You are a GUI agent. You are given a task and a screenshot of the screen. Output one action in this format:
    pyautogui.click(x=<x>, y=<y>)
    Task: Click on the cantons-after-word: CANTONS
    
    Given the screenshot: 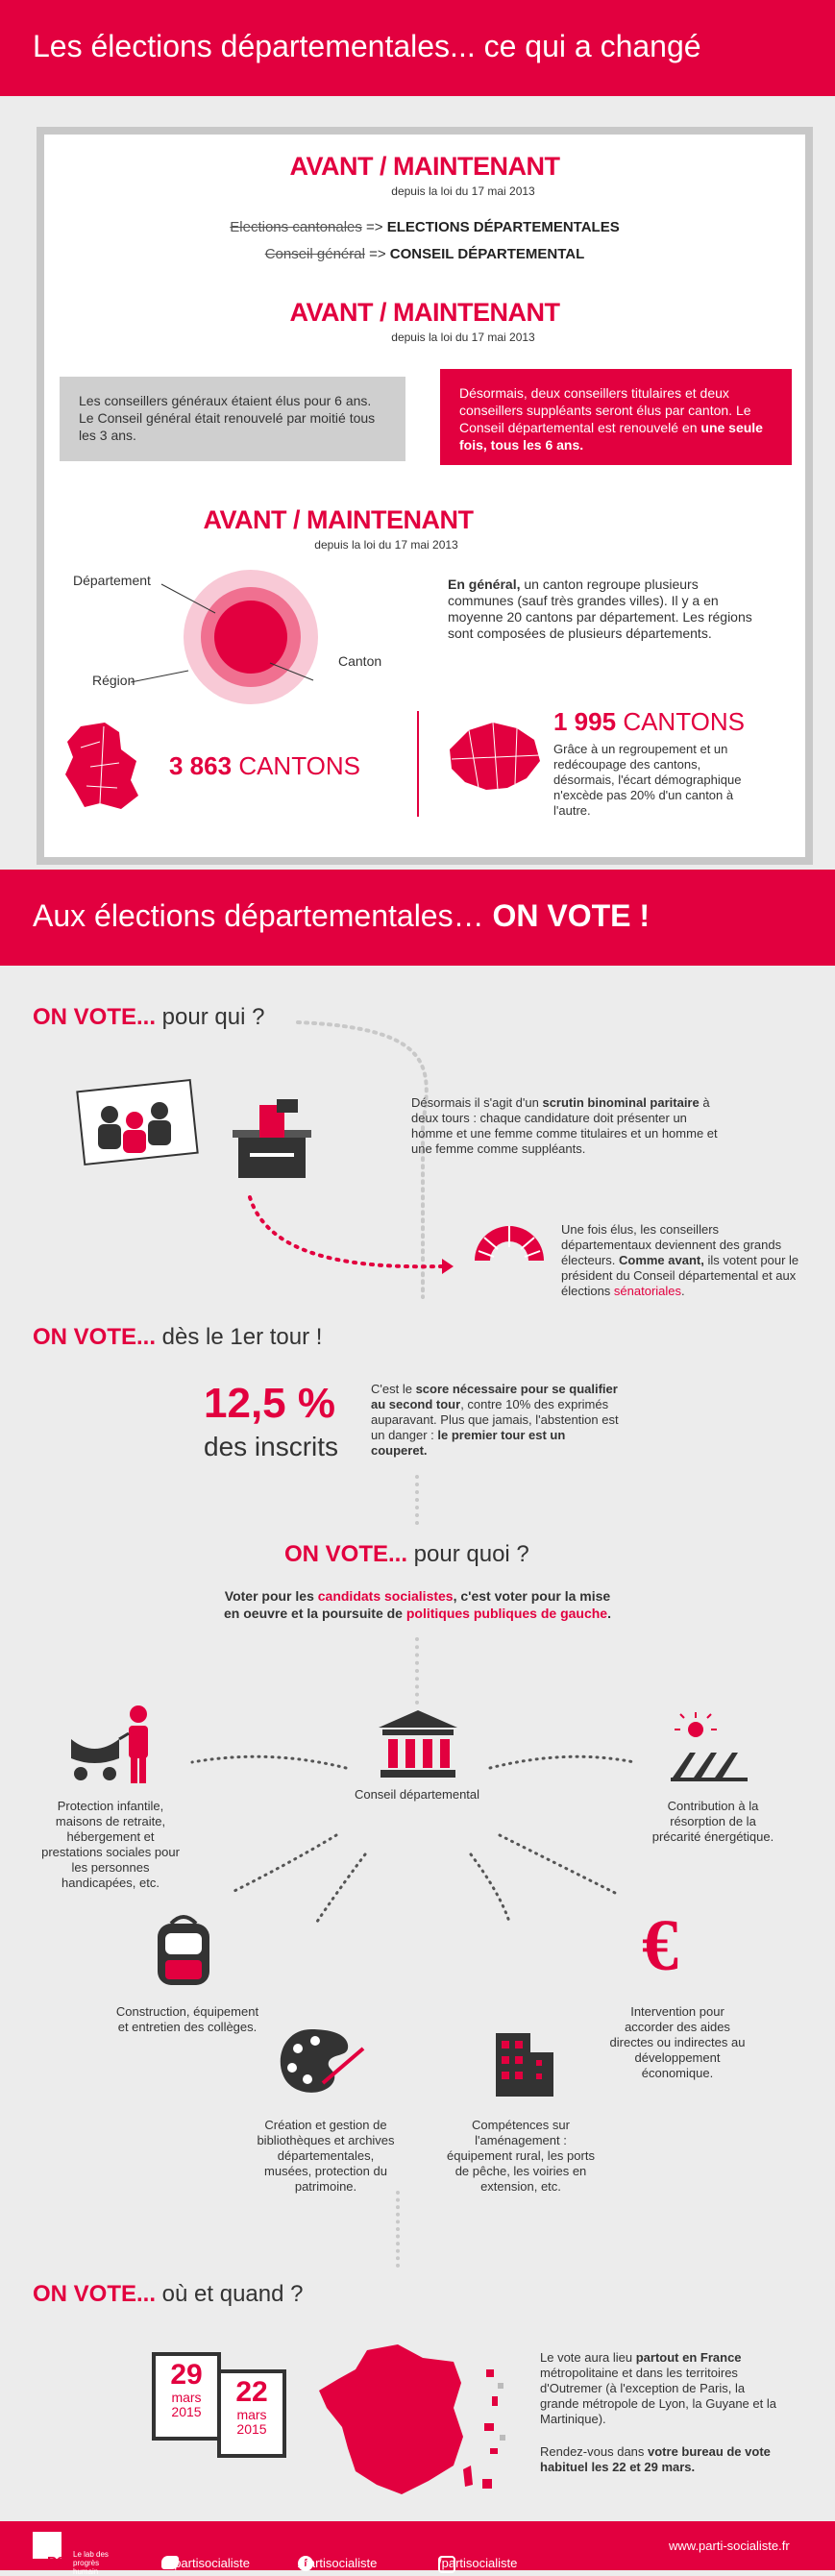 What is the action you would take?
    pyautogui.click(x=684, y=721)
    